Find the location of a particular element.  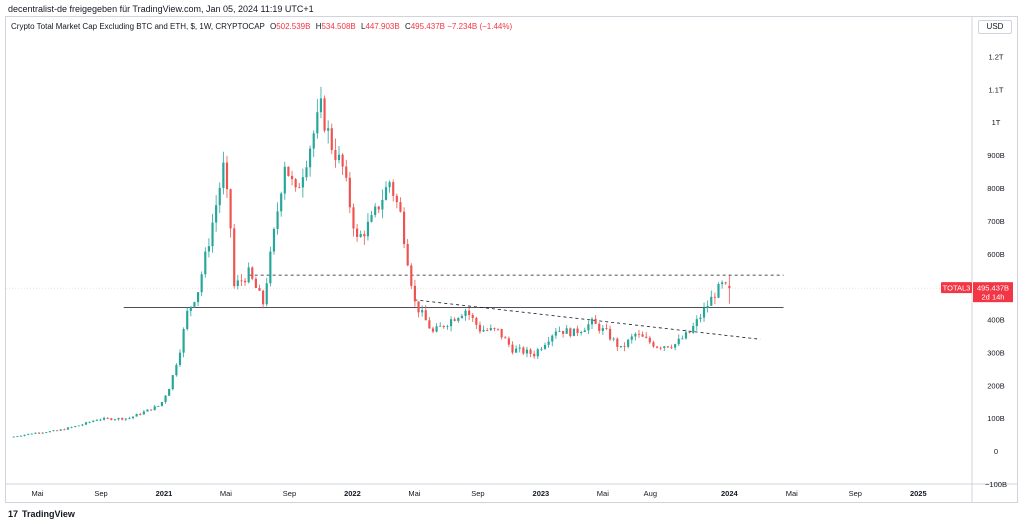

legend-close-value: 495.437B is located at coordinates (427, 26).